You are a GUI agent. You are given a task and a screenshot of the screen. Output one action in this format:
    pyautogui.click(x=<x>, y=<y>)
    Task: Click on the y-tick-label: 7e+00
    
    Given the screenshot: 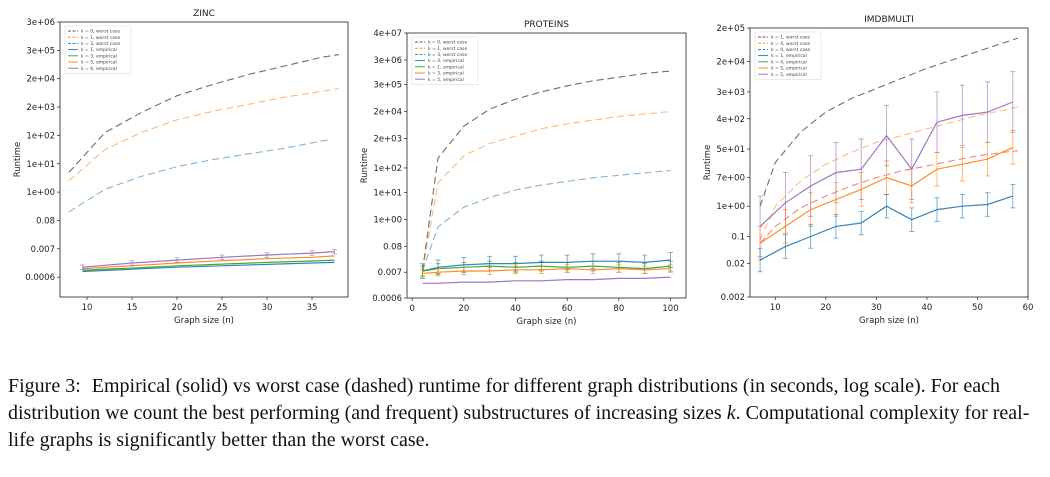 What is the action you would take?
    pyautogui.click(x=730, y=179)
    